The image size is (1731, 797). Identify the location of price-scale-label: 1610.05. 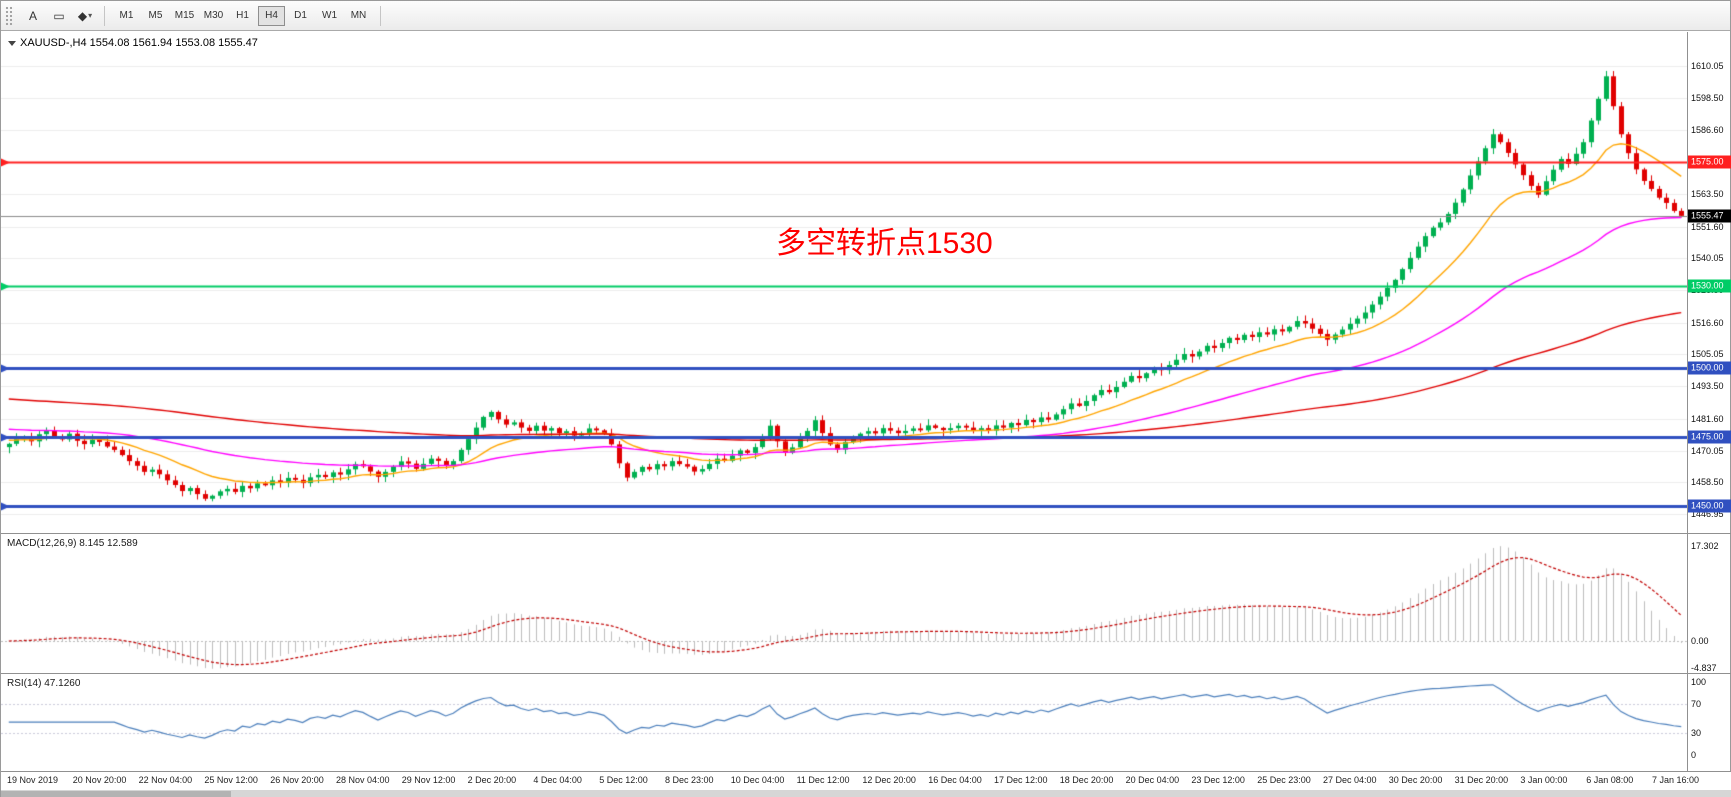
(1707, 66).